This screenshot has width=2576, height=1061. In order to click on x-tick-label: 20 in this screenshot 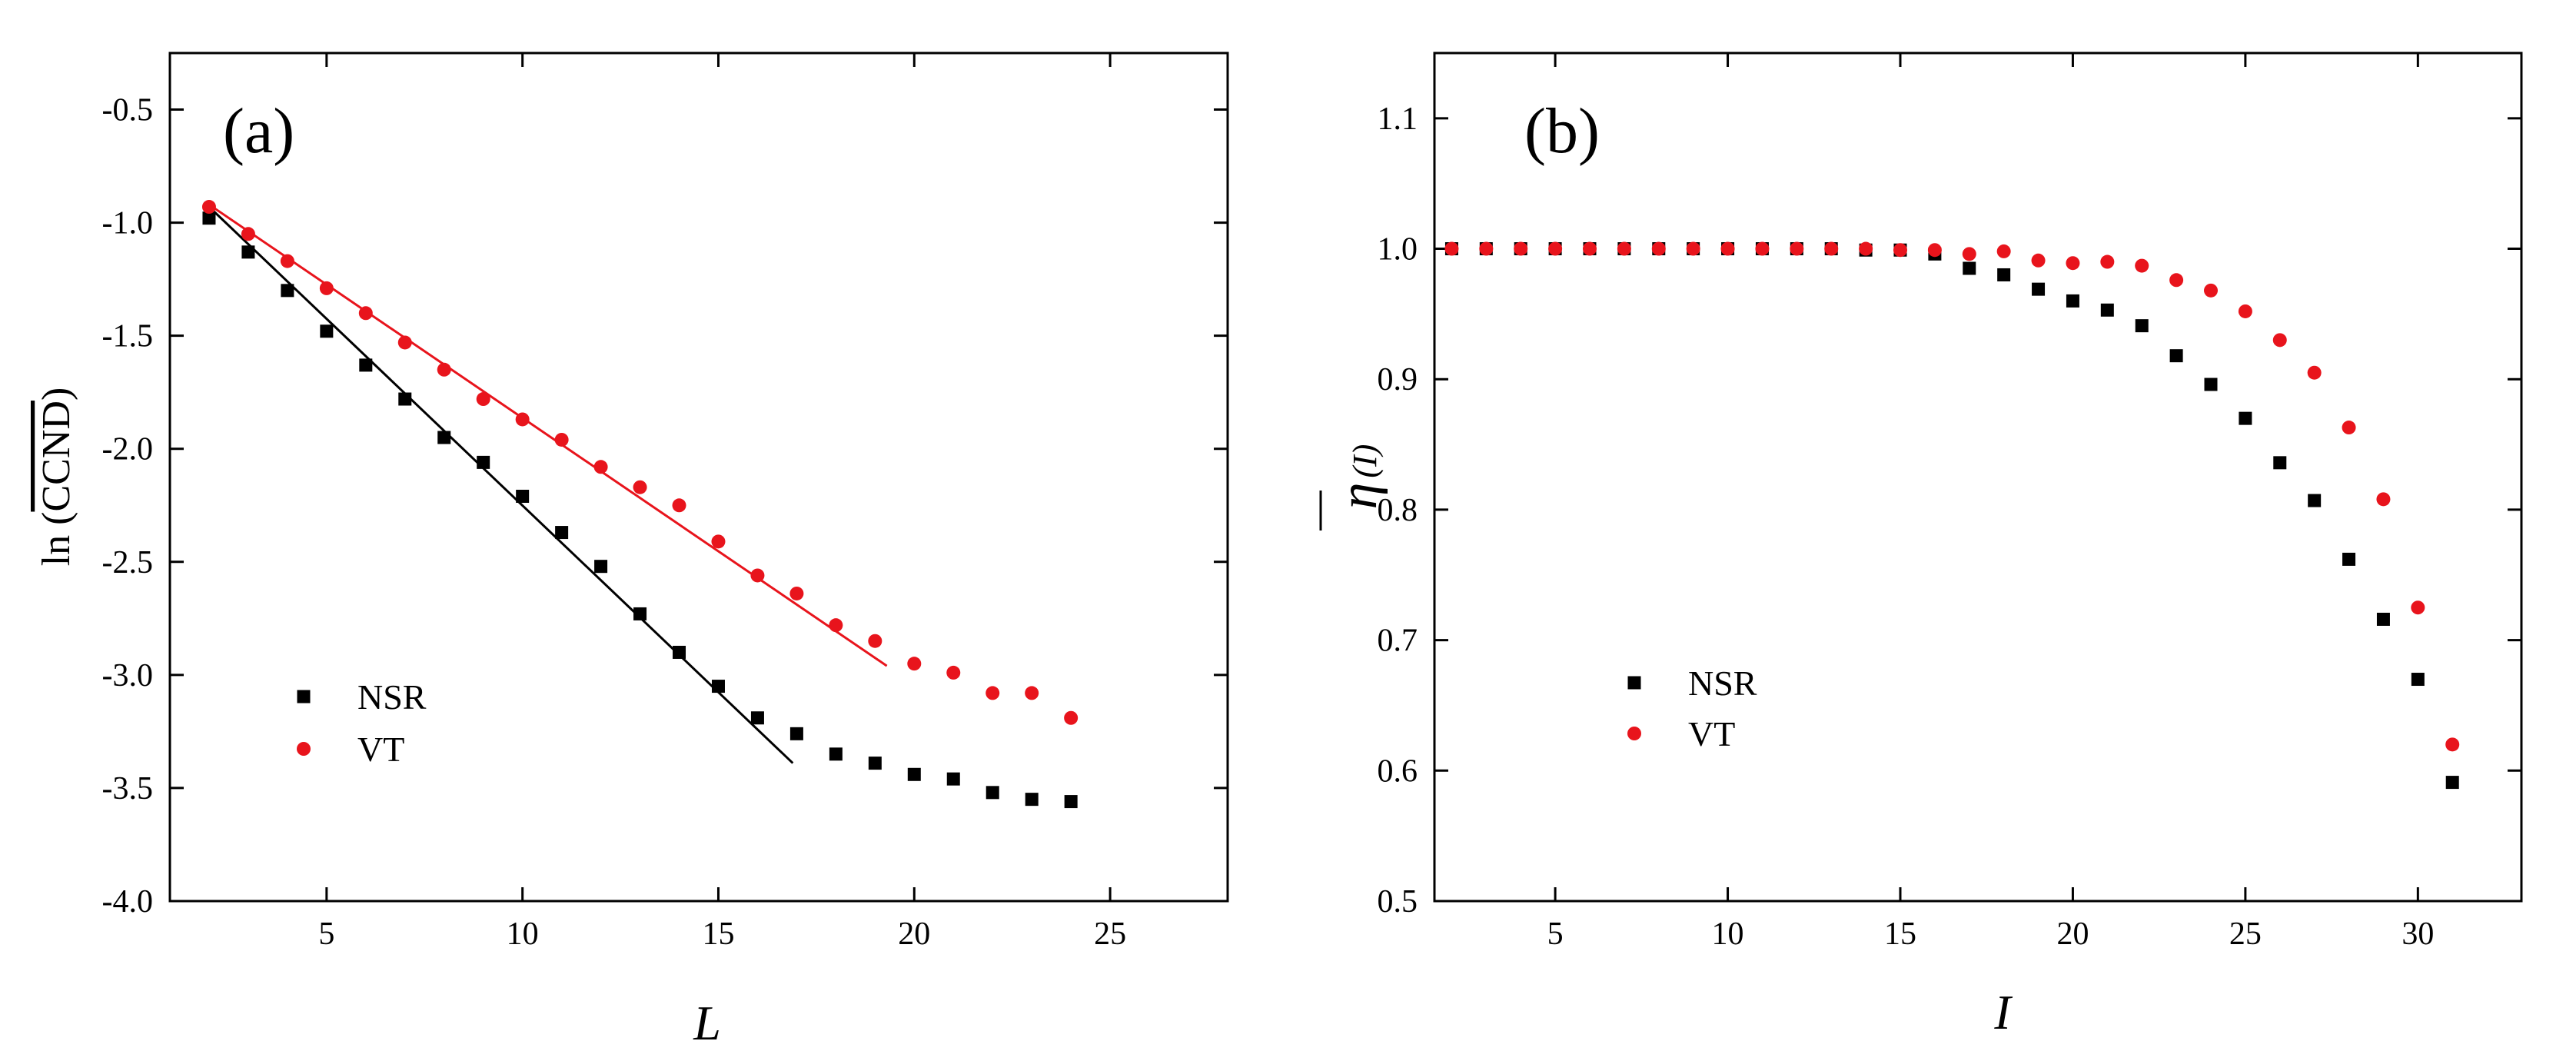, I will do `click(914, 934)`.